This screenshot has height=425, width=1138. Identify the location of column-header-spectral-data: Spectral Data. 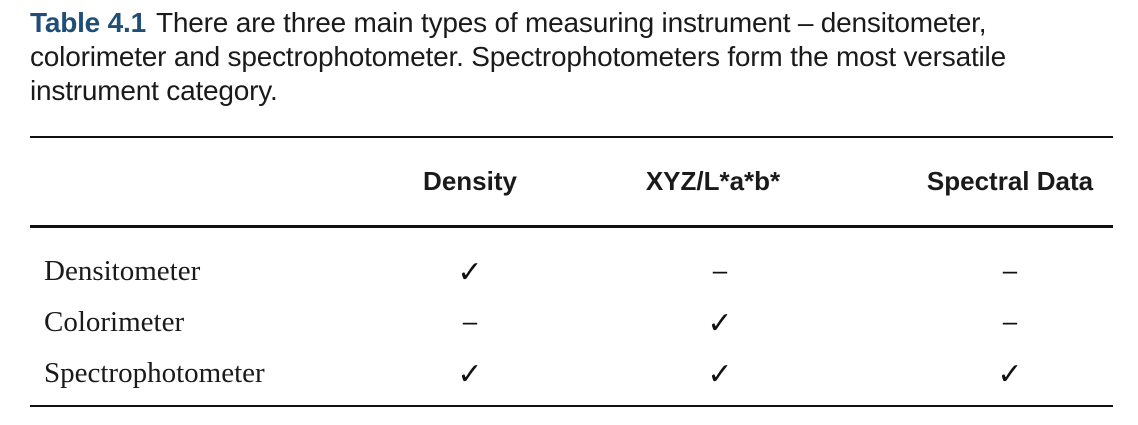
(1010, 181).